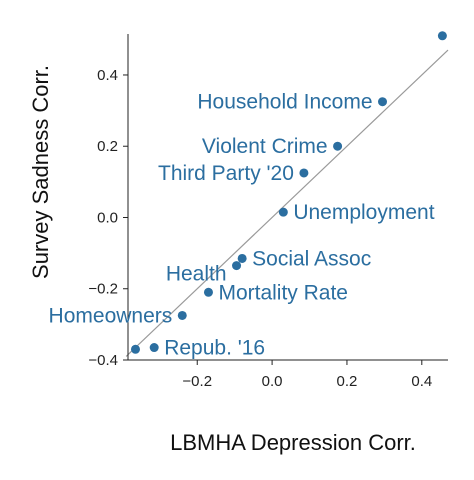 This screenshot has width=474, height=480. Describe the element at coordinates (421, 381) in the screenshot. I see `x-tick-label: 0.4` at that location.